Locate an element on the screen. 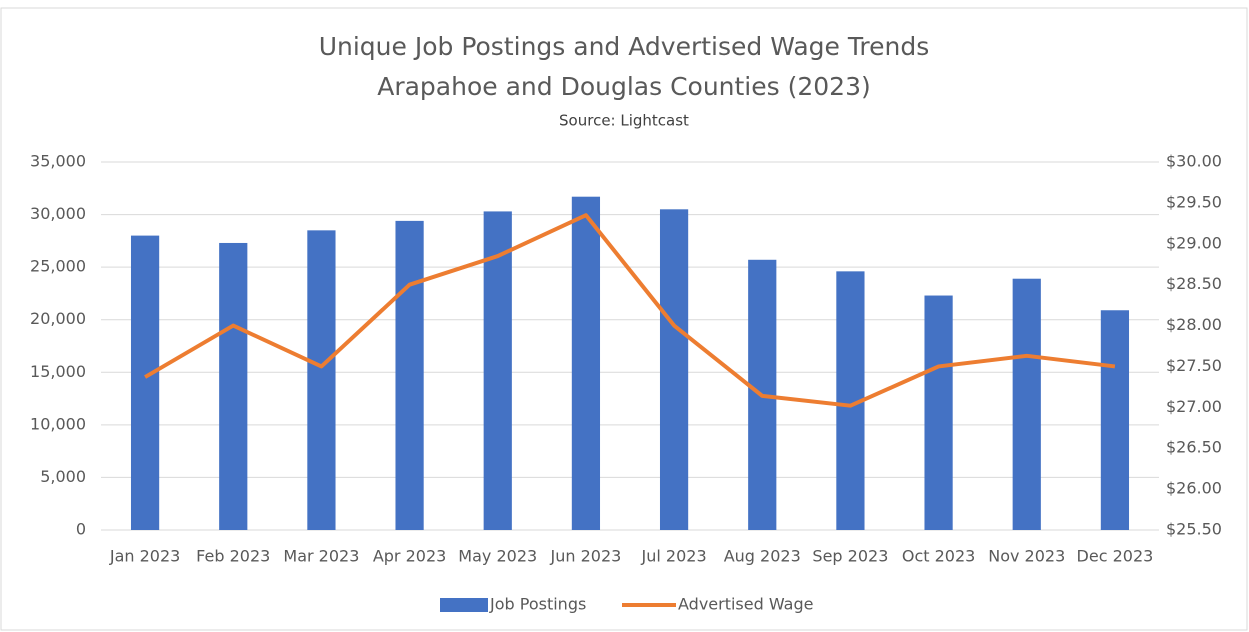 The image size is (1249, 632). x-tick-label: Mar 2023 is located at coordinates (321, 556).